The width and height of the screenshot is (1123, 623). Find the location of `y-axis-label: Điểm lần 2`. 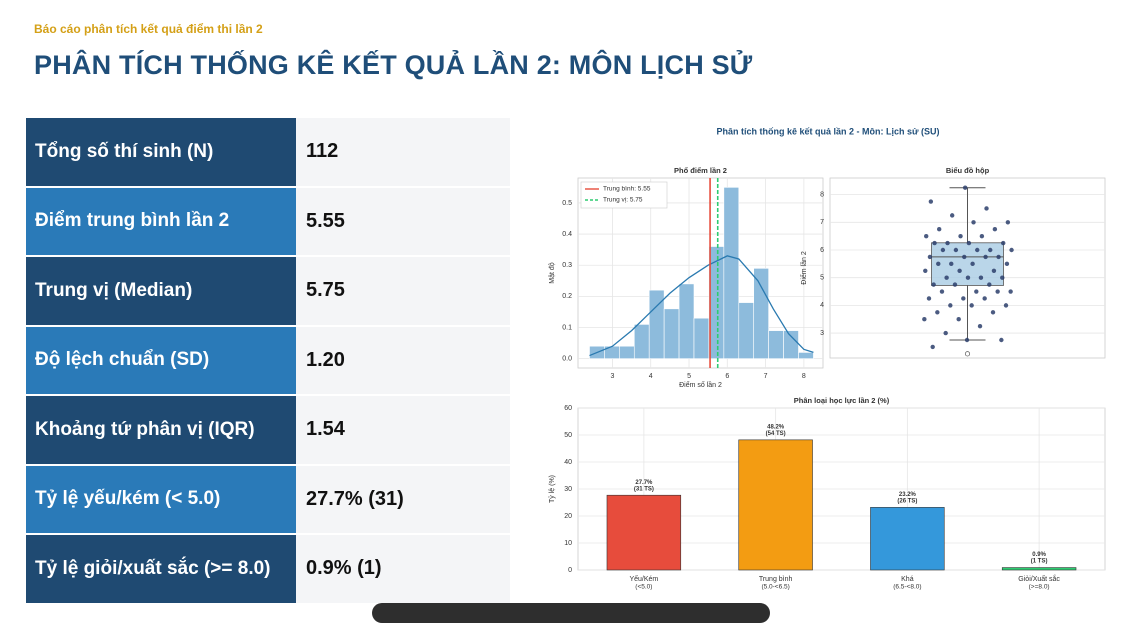

y-axis-label: Điểm lần 2 is located at coordinates (803, 268).